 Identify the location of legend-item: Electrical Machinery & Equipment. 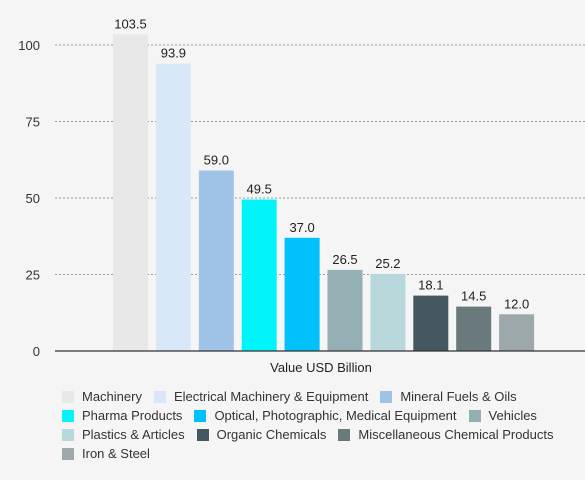
(261, 397).